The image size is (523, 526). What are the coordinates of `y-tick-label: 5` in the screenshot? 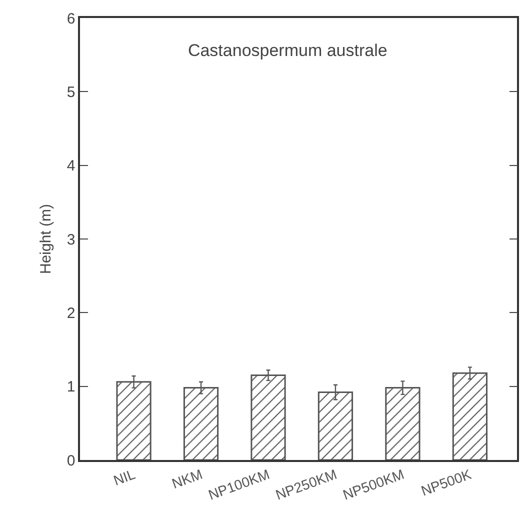 It's located at (71, 92).